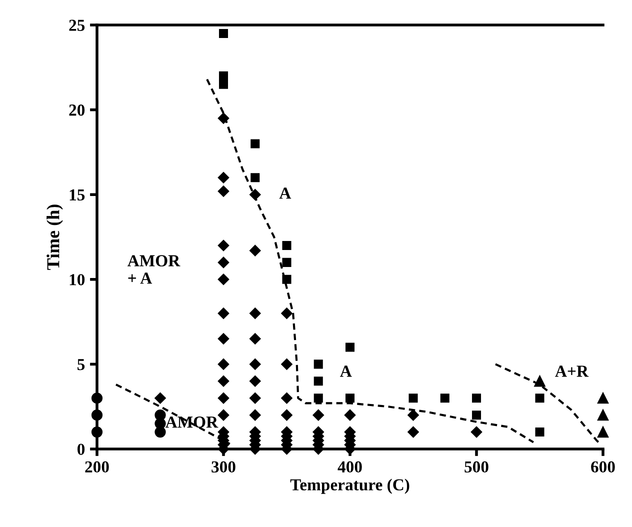 The width and height of the screenshot is (632, 527). Describe the element at coordinates (603, 467) in the screenshot. I see `x-tick-label: 600` at that location.